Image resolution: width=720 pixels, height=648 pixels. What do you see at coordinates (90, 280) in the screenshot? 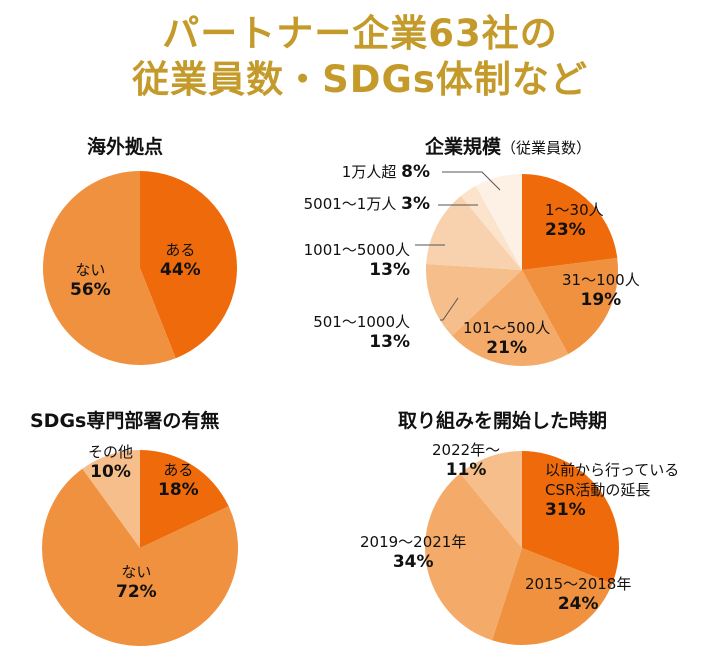
I see `label-slice: ない 56%` at bounding box center [90, 280].